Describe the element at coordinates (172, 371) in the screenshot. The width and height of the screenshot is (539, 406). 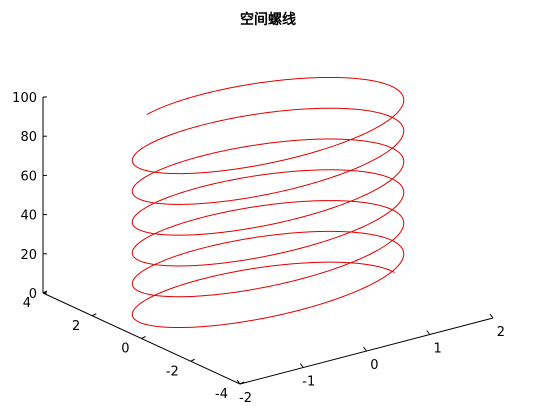
I see `y-tick-label: -2` at that location.